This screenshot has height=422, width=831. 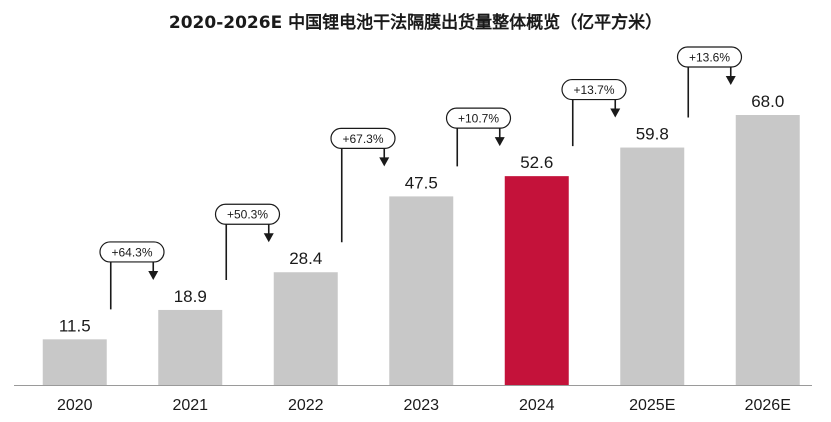 I want to click on growth-connector-line, so click(x=363, y=190).